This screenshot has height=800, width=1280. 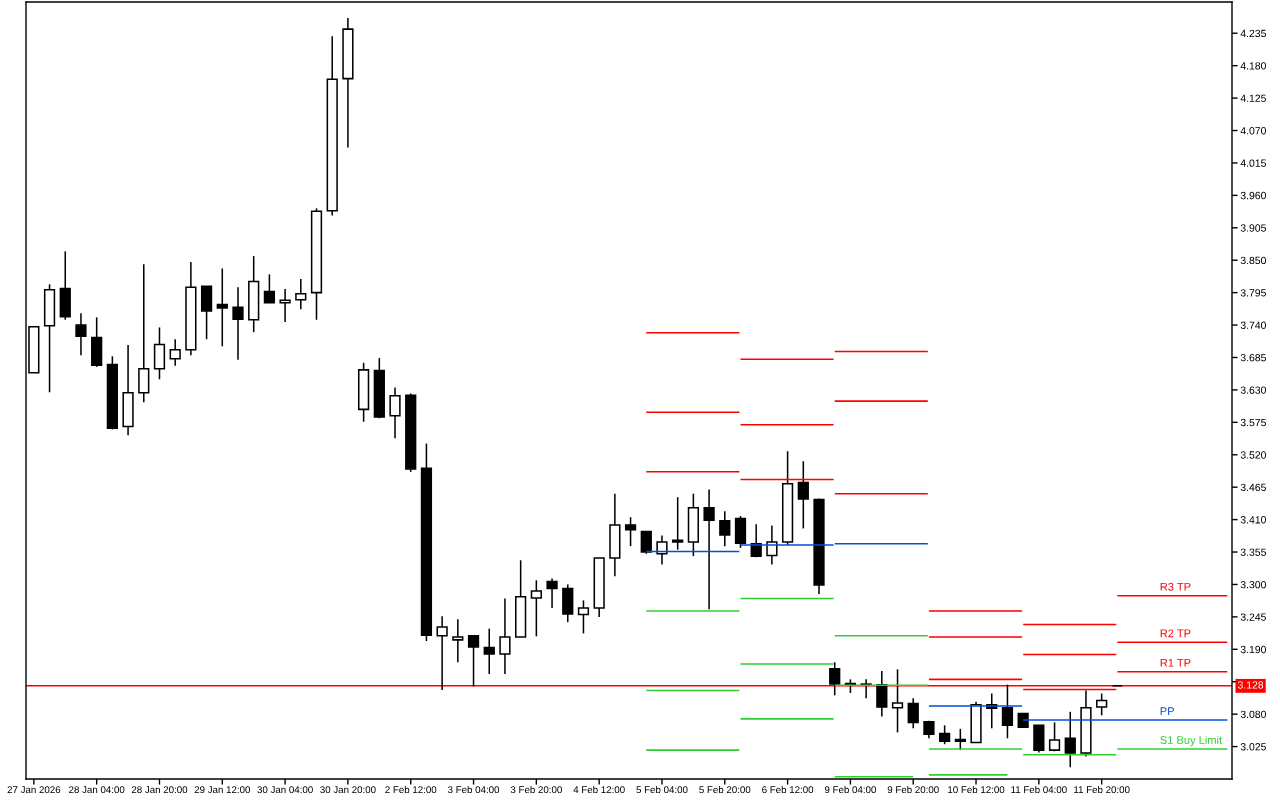 What do you see at coordinates (1253, 747) in the screenshot?
I see `y-tick-label: 3.025` at bounding box center [1253, 747].